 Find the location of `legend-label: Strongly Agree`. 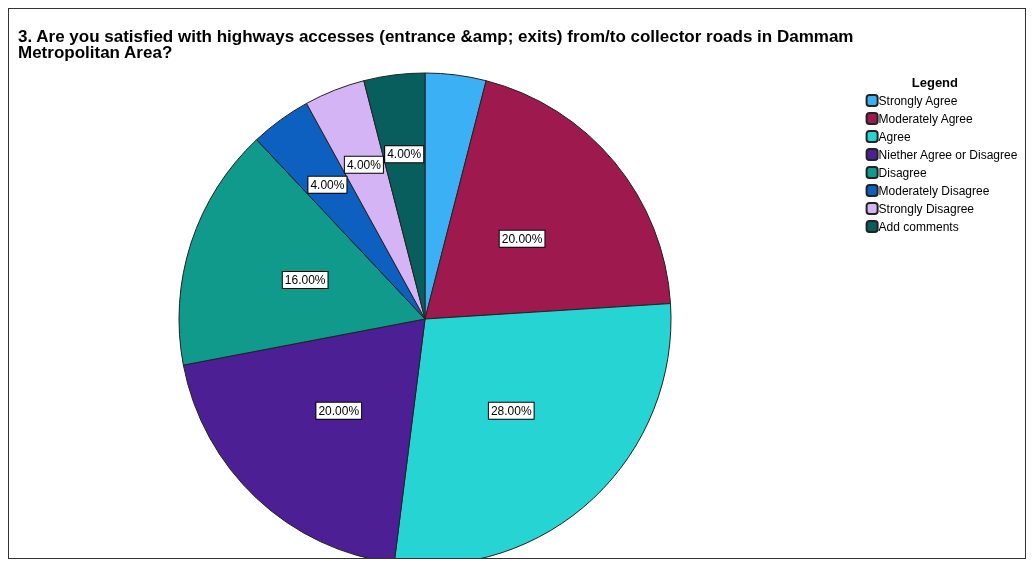

legend-label: Strongly Agree is located at coordinates (918, 100).